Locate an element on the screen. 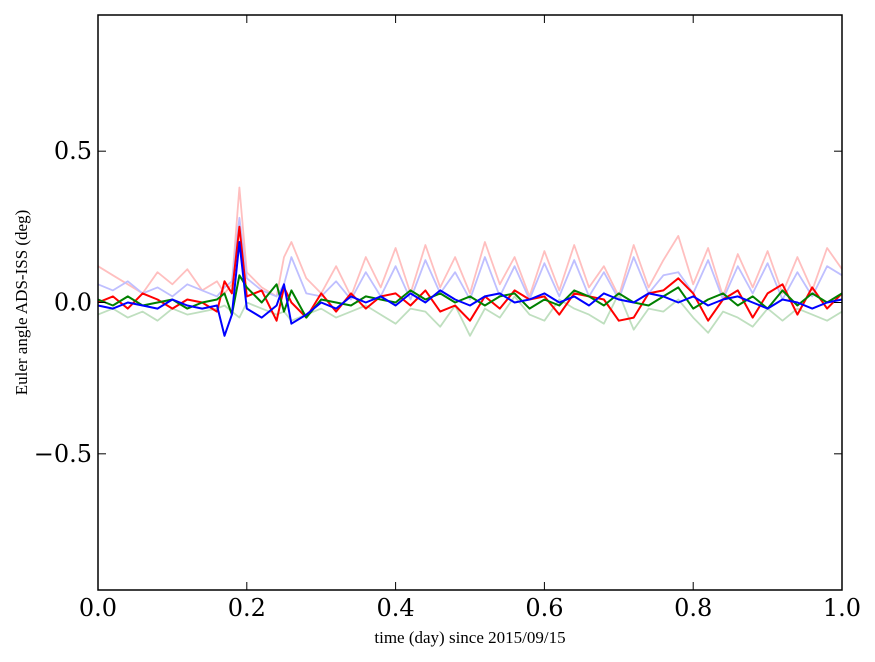 The width and height of the screenshot is (875, 662). y-tick-label: 0.5 is located at coordinates (73, 151).